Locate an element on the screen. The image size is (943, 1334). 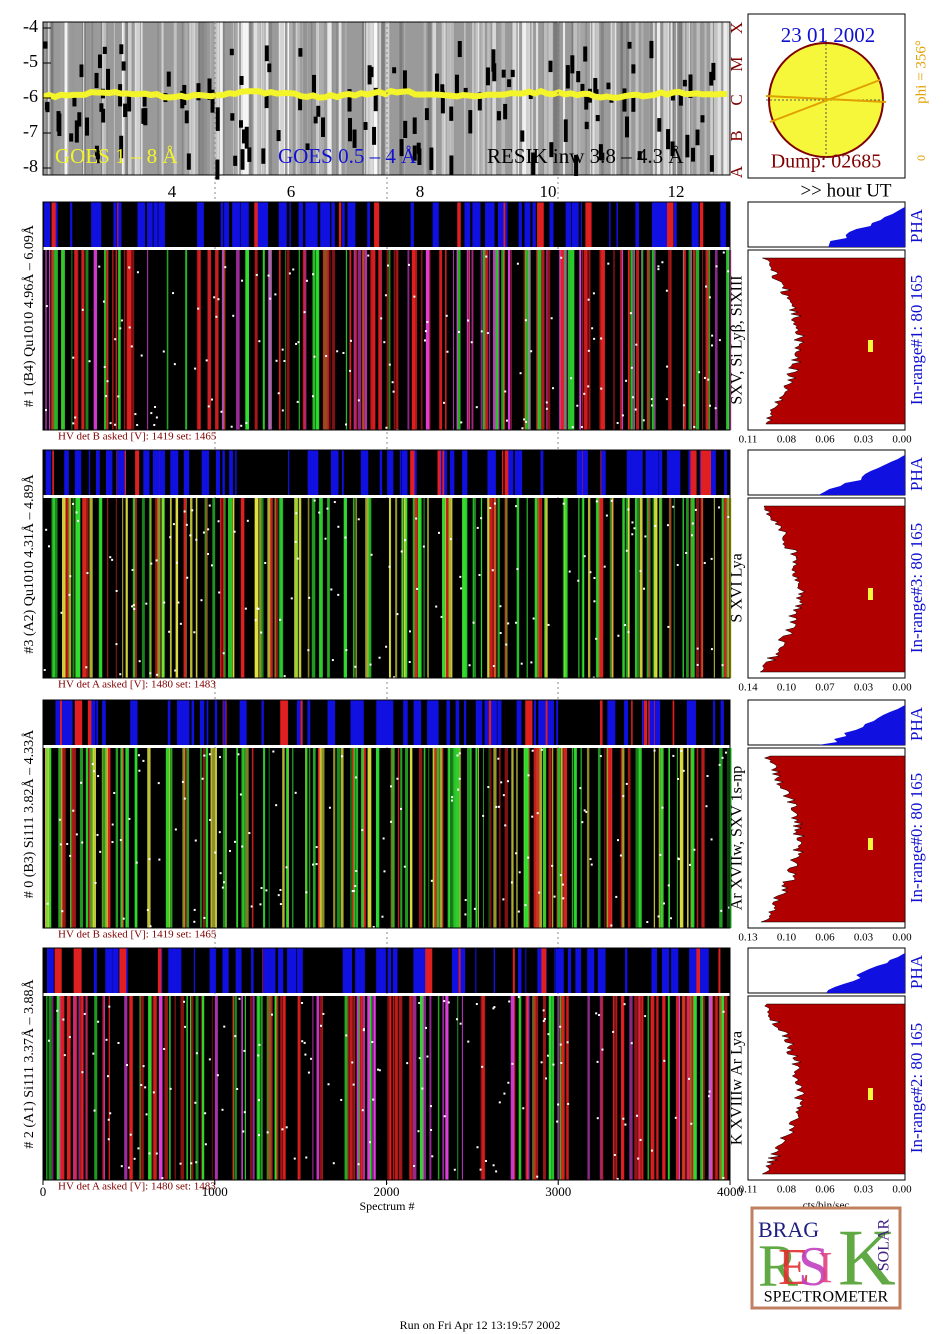
sun-phi: phi = 356° is located at coordinates (921, 72).